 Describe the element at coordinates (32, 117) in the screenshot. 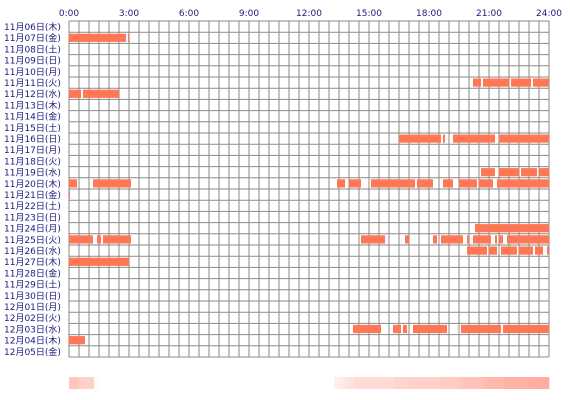

I see `day-label: 11月14日(金)` at that location.